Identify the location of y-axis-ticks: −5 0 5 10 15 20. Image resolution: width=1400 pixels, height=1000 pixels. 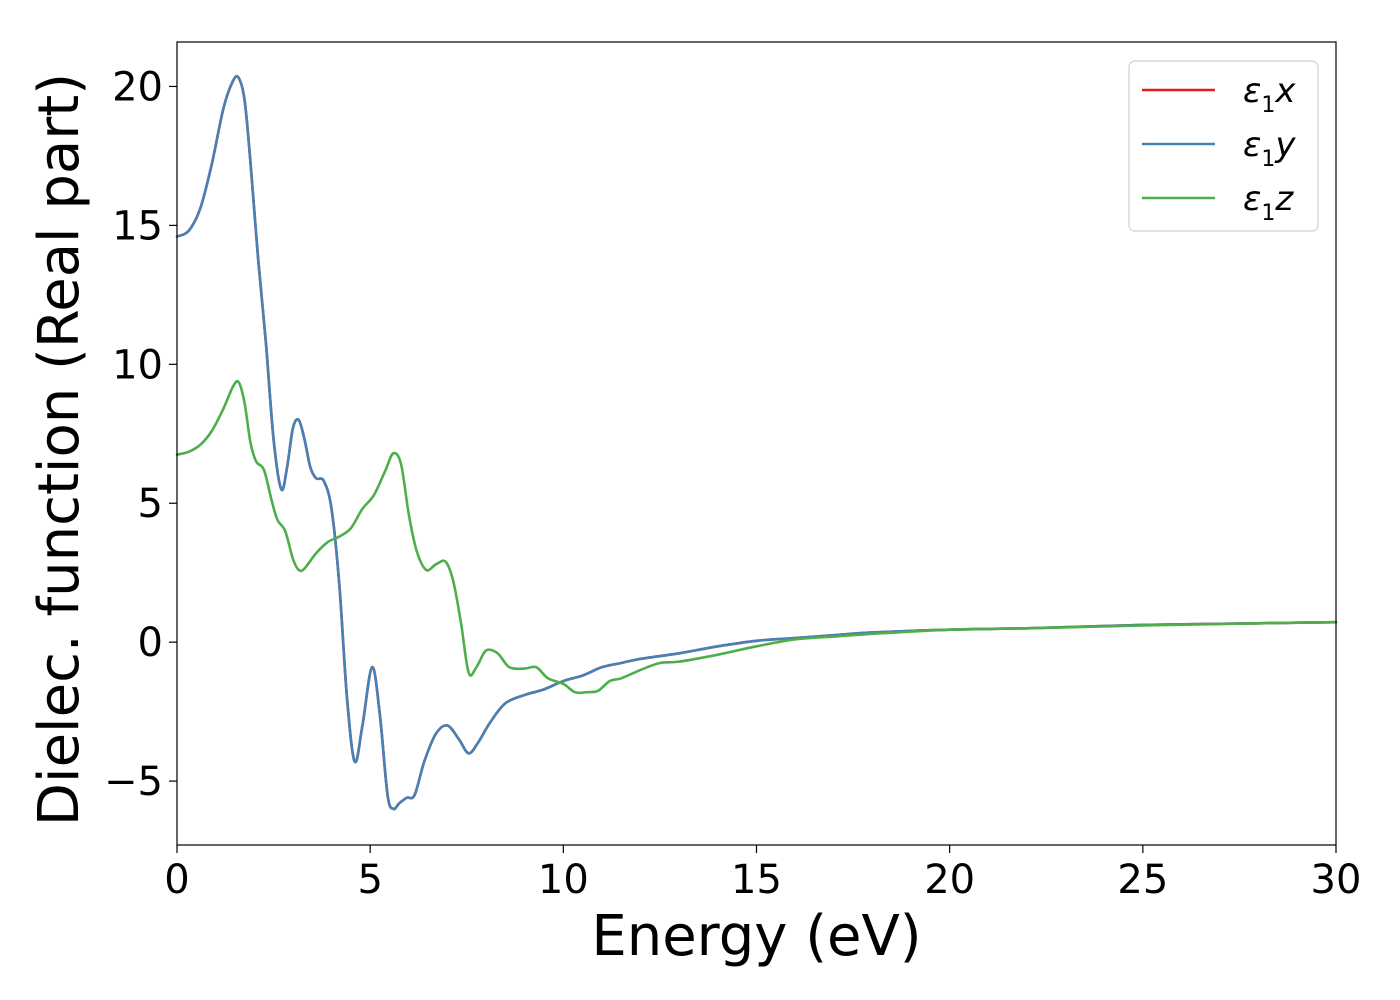
(140, 434).